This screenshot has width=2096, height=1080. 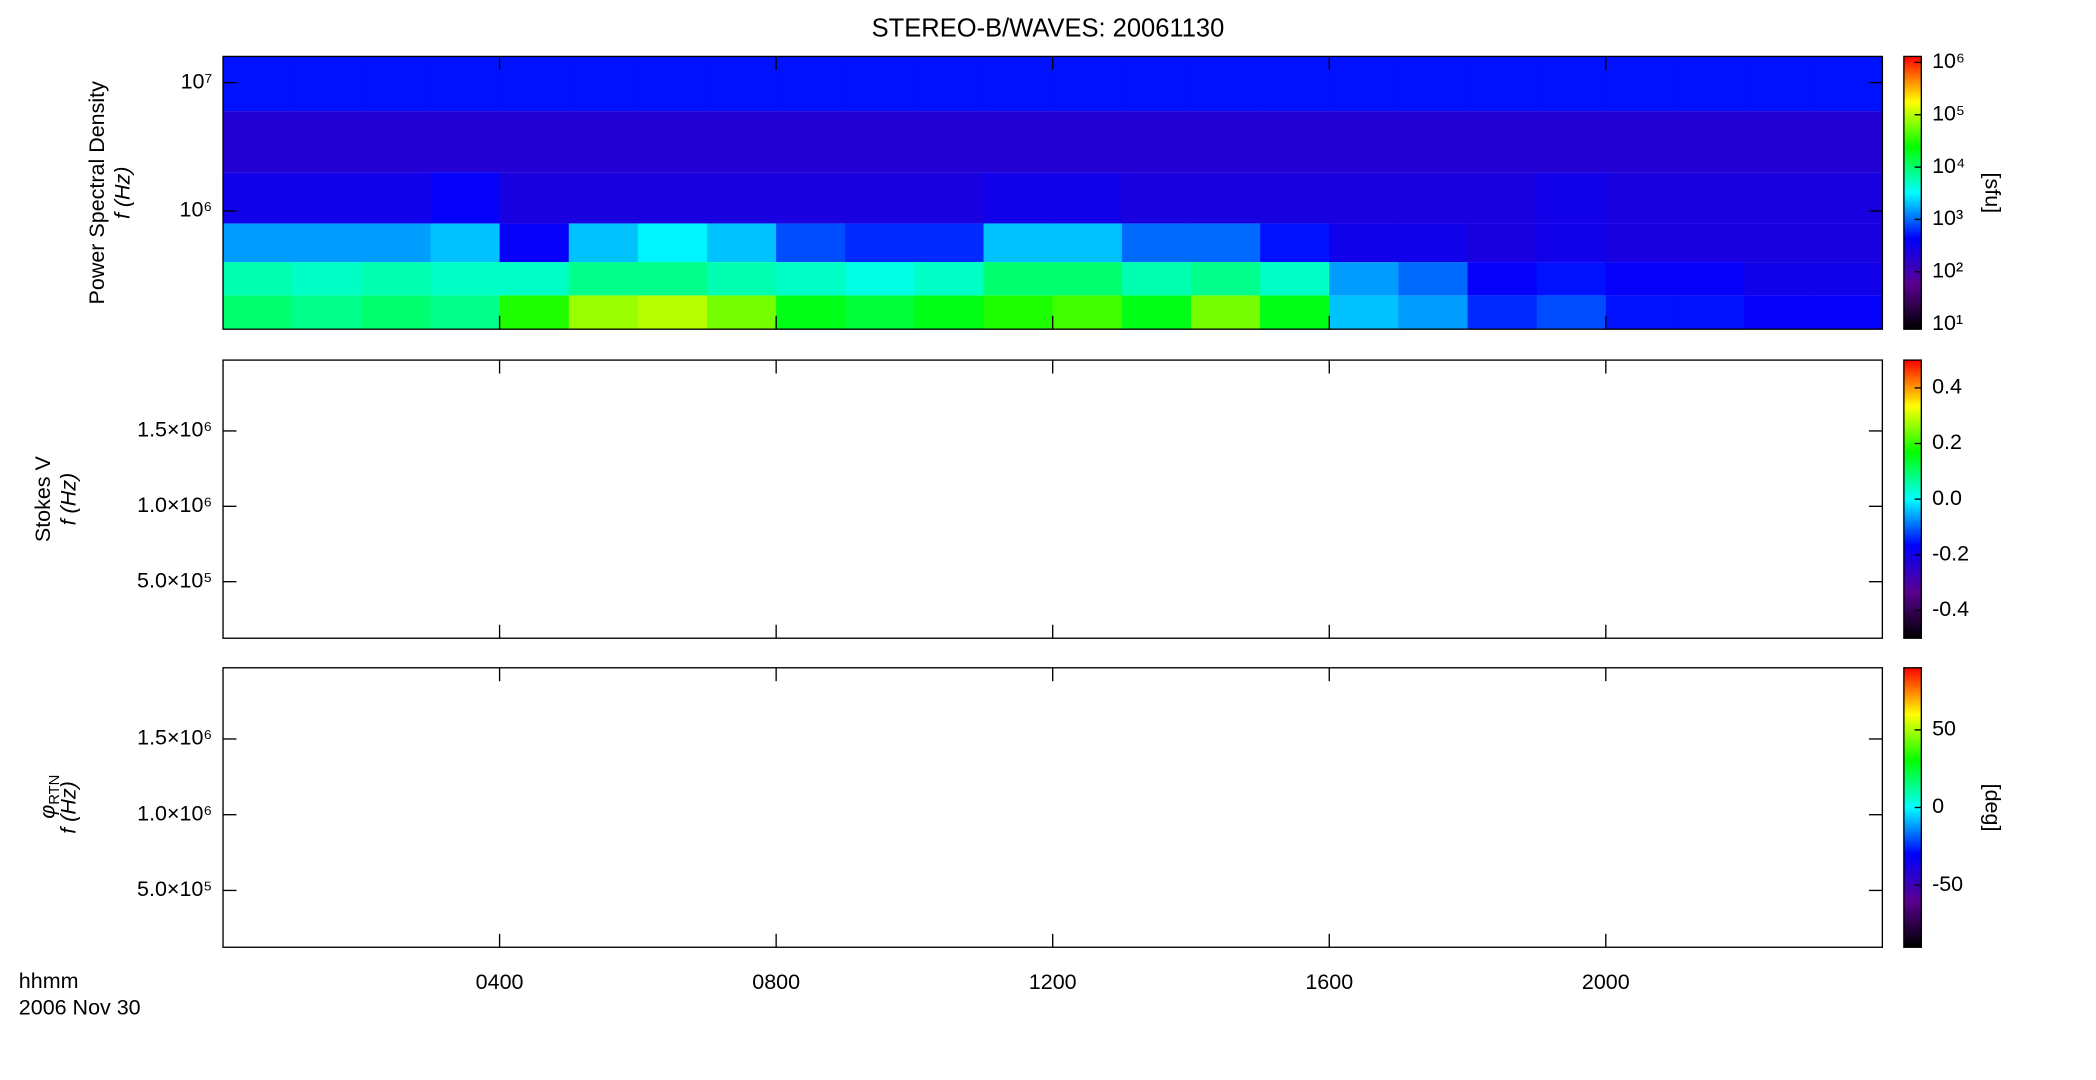 What do you see at coordinates (500, 982) in the screenshot?
I see `x-tick-label: 0400` at bounding box center [500, 982].